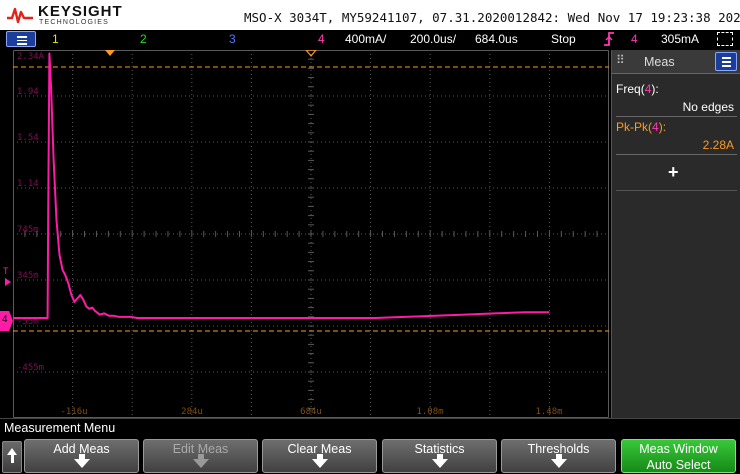 Image resolution: width=740 pixels, height=474 pixels. What do you see at coordinates (28, 230) in the screenshot?
I see `y-label-4: 745m` at bounding box center [28, 230].